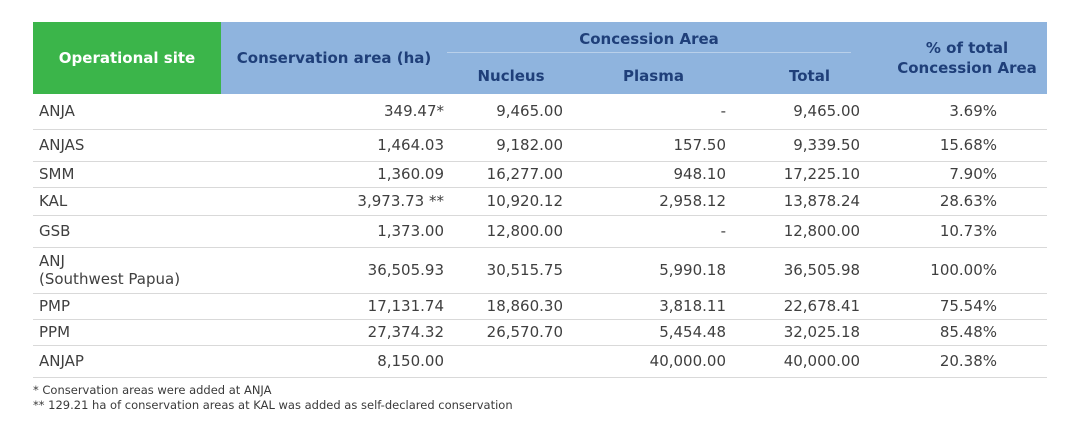  What do you see at coordinates (334, 201) in the screenshot?
I see `cell-conservation: 3,973.73 **` at bounding box center [334, 201].